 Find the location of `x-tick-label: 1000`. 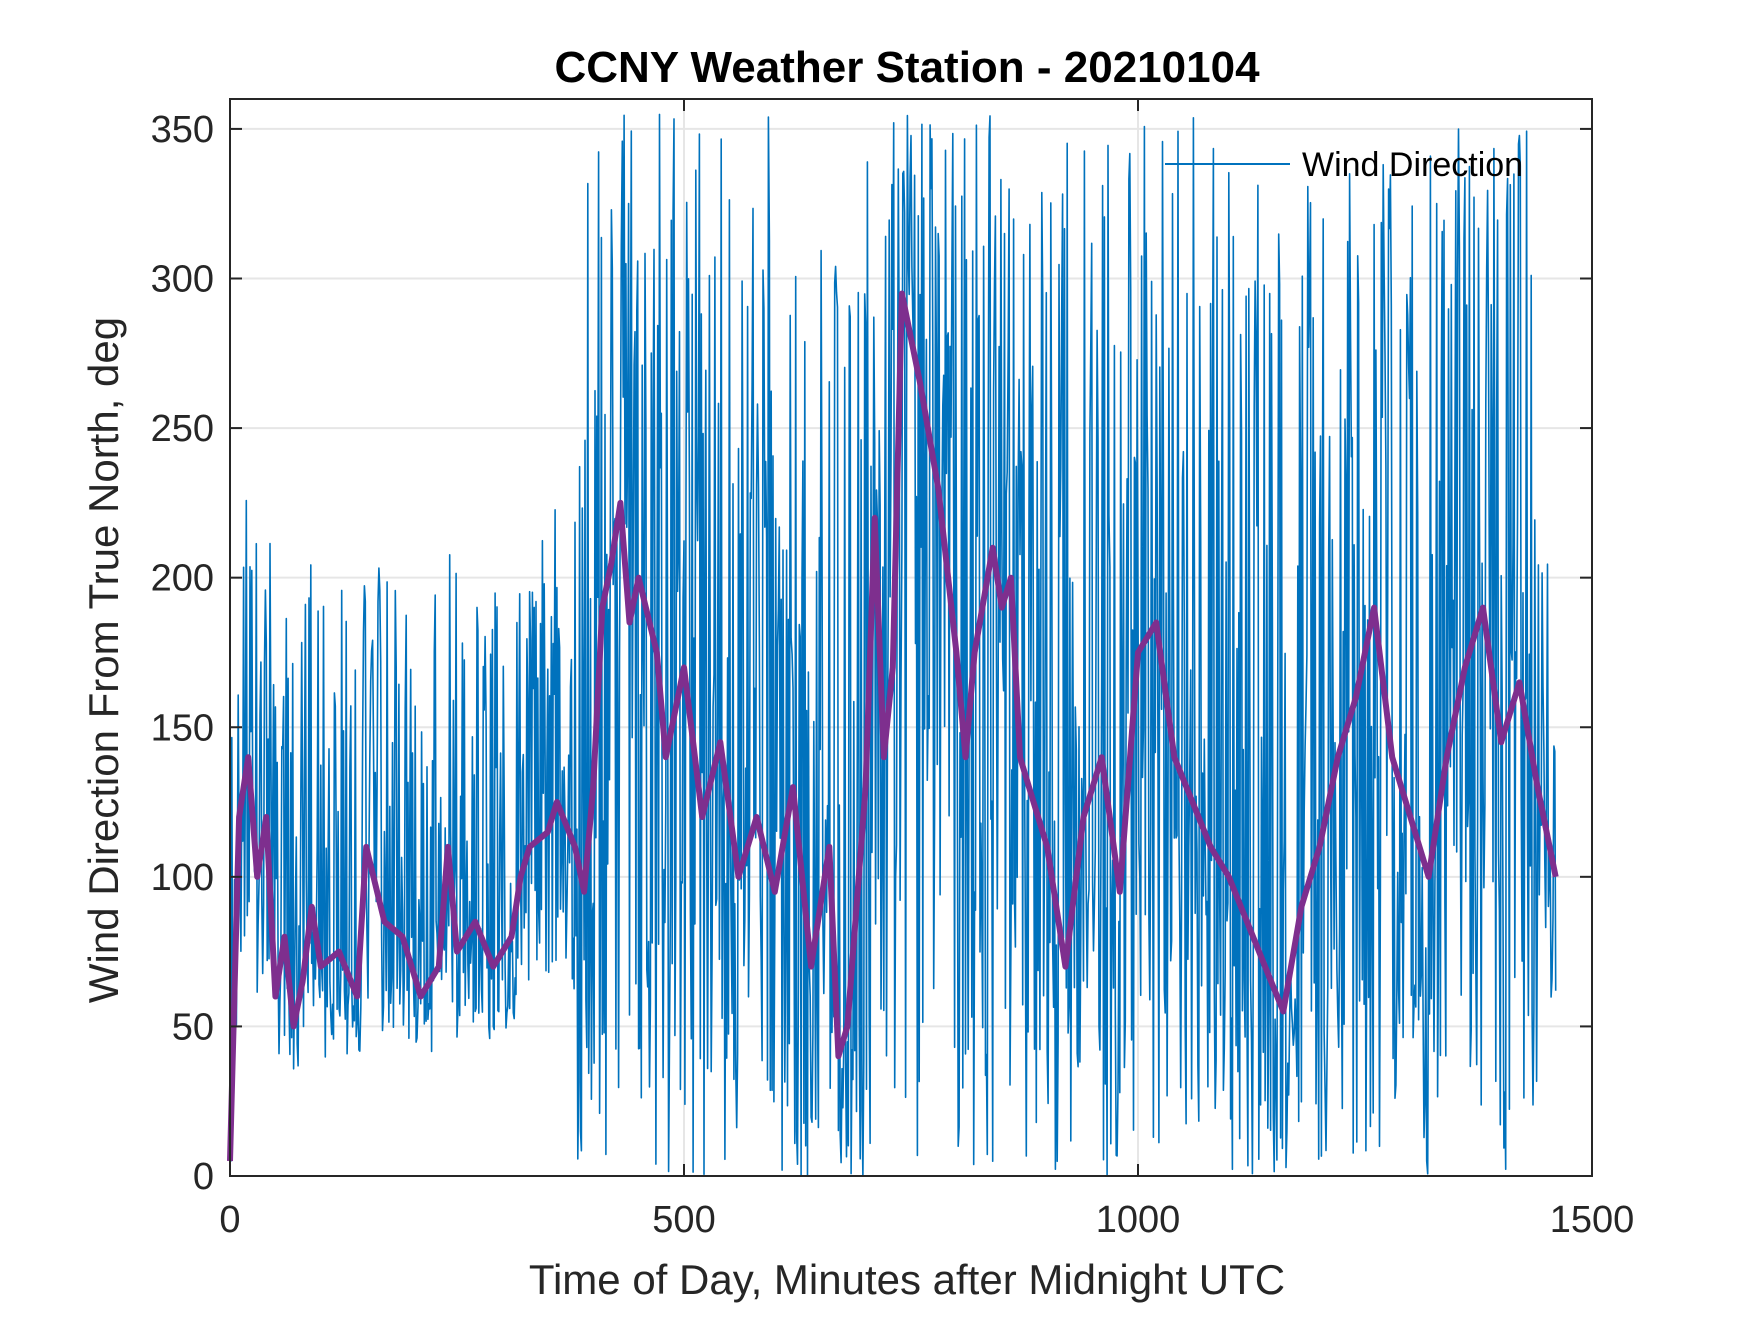

x-tick-label: 1000 is located at coordinates (1138, 1220).